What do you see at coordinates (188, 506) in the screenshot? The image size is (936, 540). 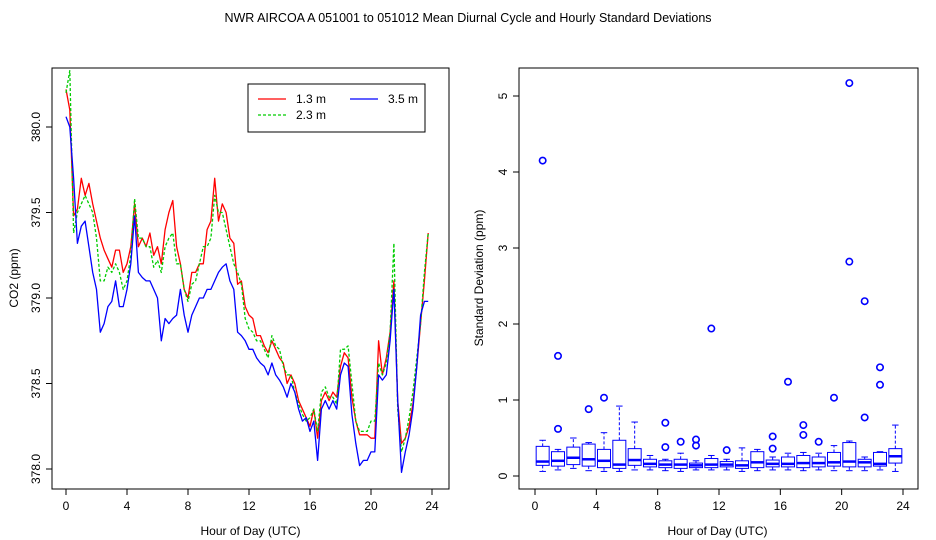 I see `left-x-tick-label: 8` at bounding box center [188, 506].